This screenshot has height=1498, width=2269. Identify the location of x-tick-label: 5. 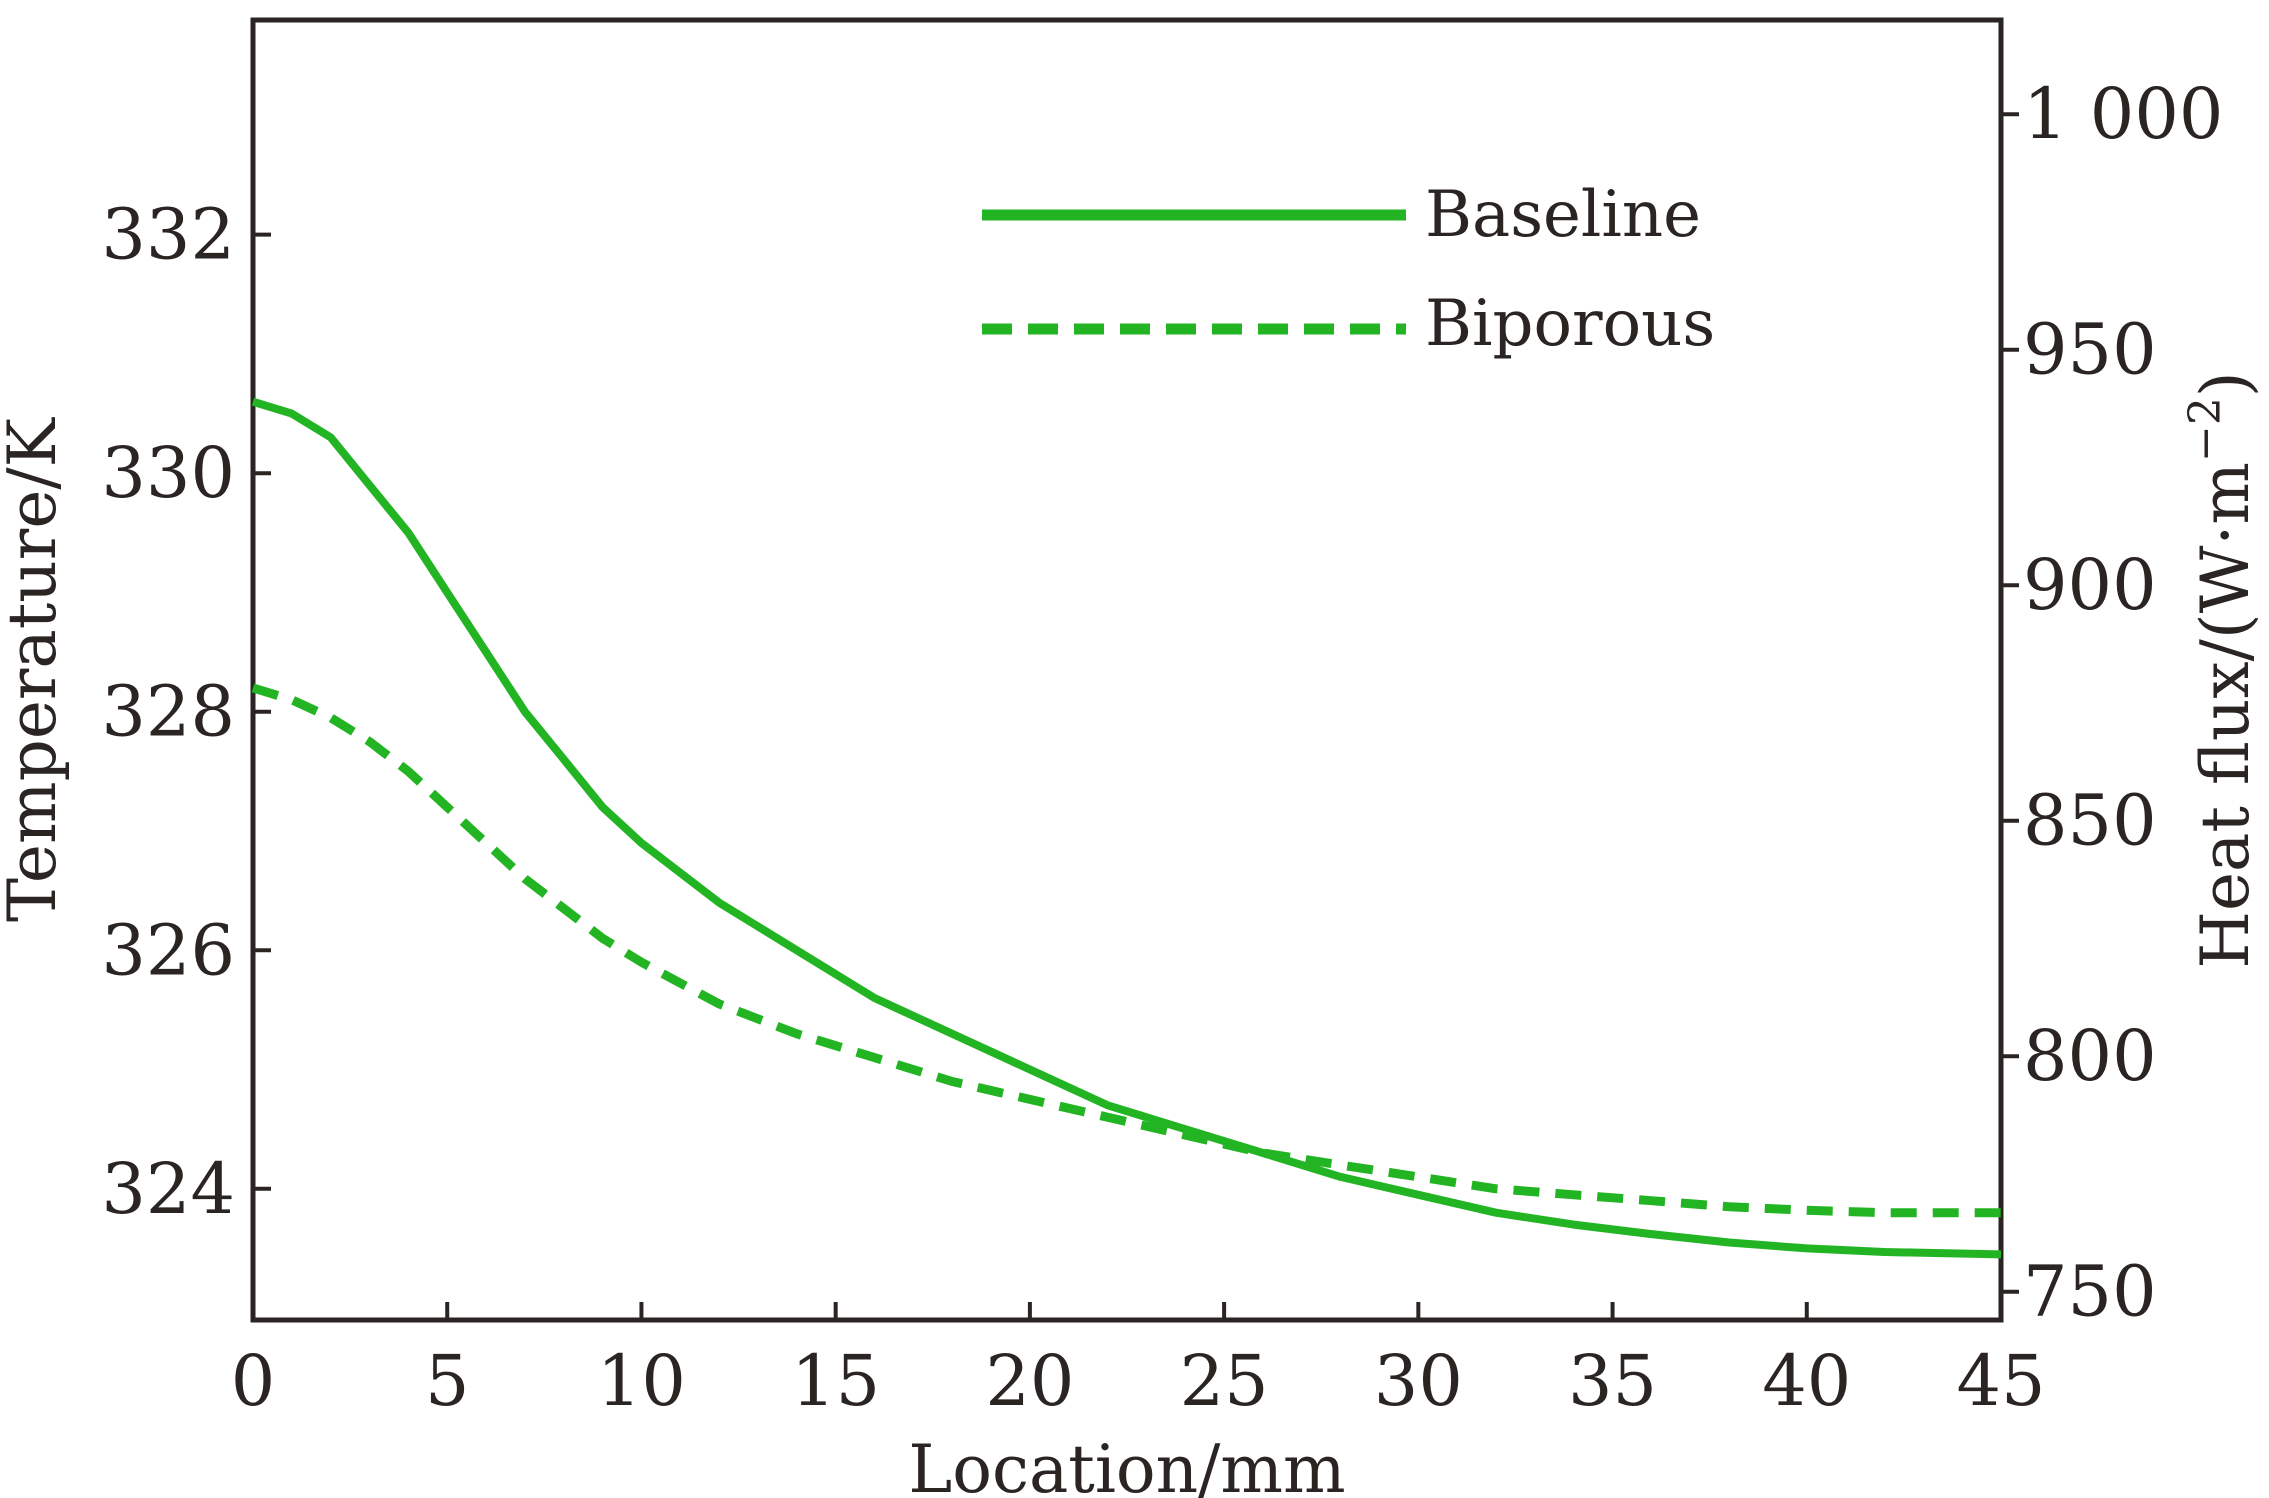
(447, 1381).